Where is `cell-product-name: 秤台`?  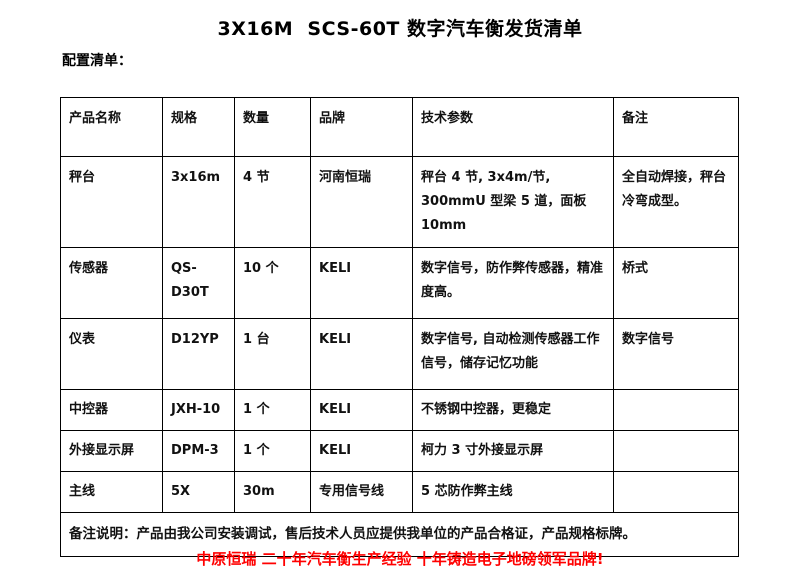
cell-product-name: 秤台 is located at coordinates (111, 202).